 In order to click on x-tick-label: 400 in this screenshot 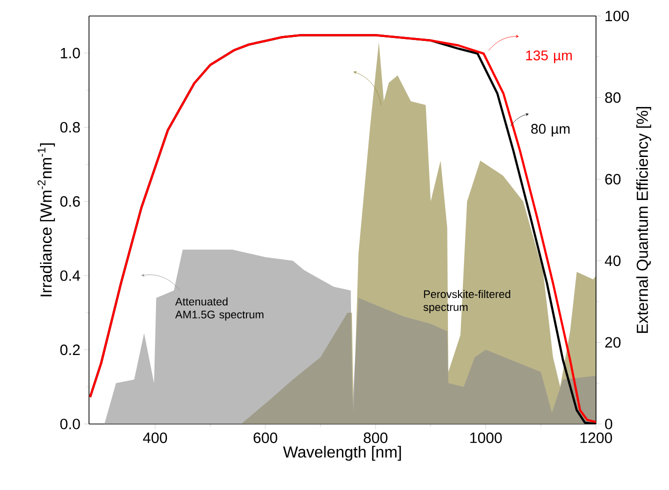, I will do `click(155, 438)`.